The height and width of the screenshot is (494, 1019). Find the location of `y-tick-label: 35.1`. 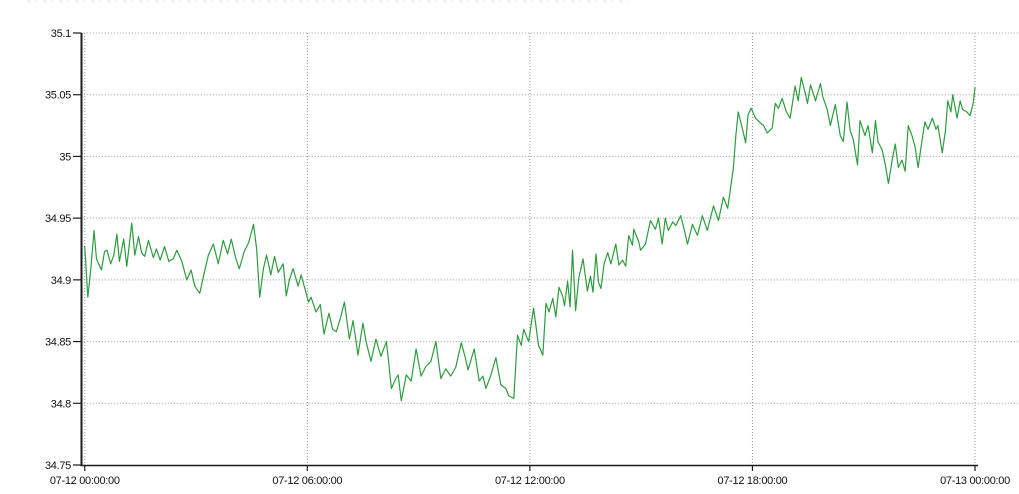

y-tick-label: 35.1 is located at coordinates (61, 34).